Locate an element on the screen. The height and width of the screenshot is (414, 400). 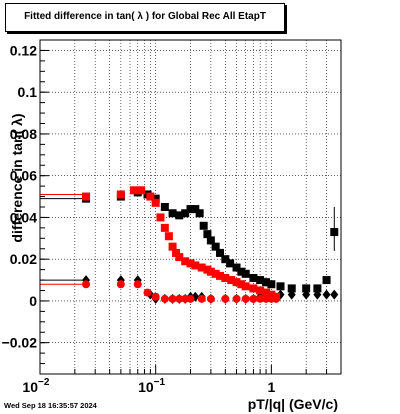
timestamp: Wed Sep 18 16:35:57 2024 is located at coordinates (50, 405).